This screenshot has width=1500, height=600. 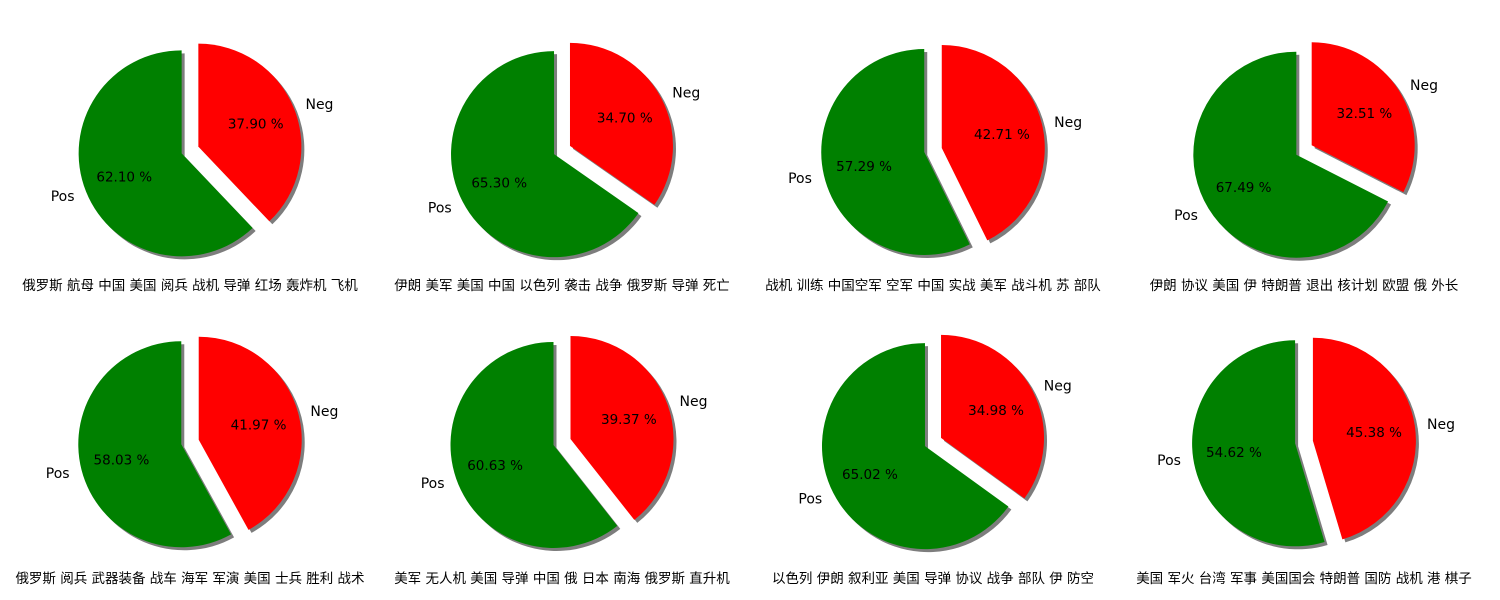 I want to click on pie-1-pos-label: Pos, so click(x=63, y=197).